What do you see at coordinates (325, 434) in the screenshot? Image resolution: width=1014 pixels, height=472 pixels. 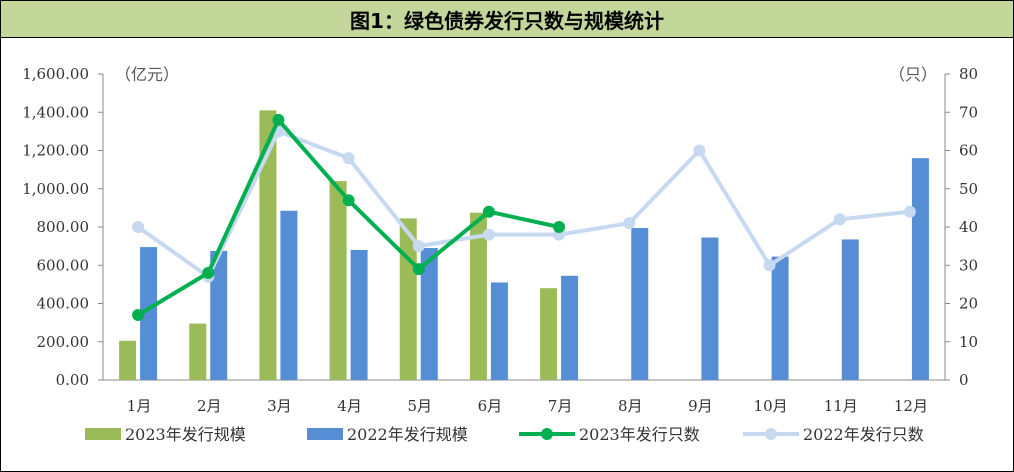 I see `legend-swatch-2022-scale` at bounding box center [325, 434].